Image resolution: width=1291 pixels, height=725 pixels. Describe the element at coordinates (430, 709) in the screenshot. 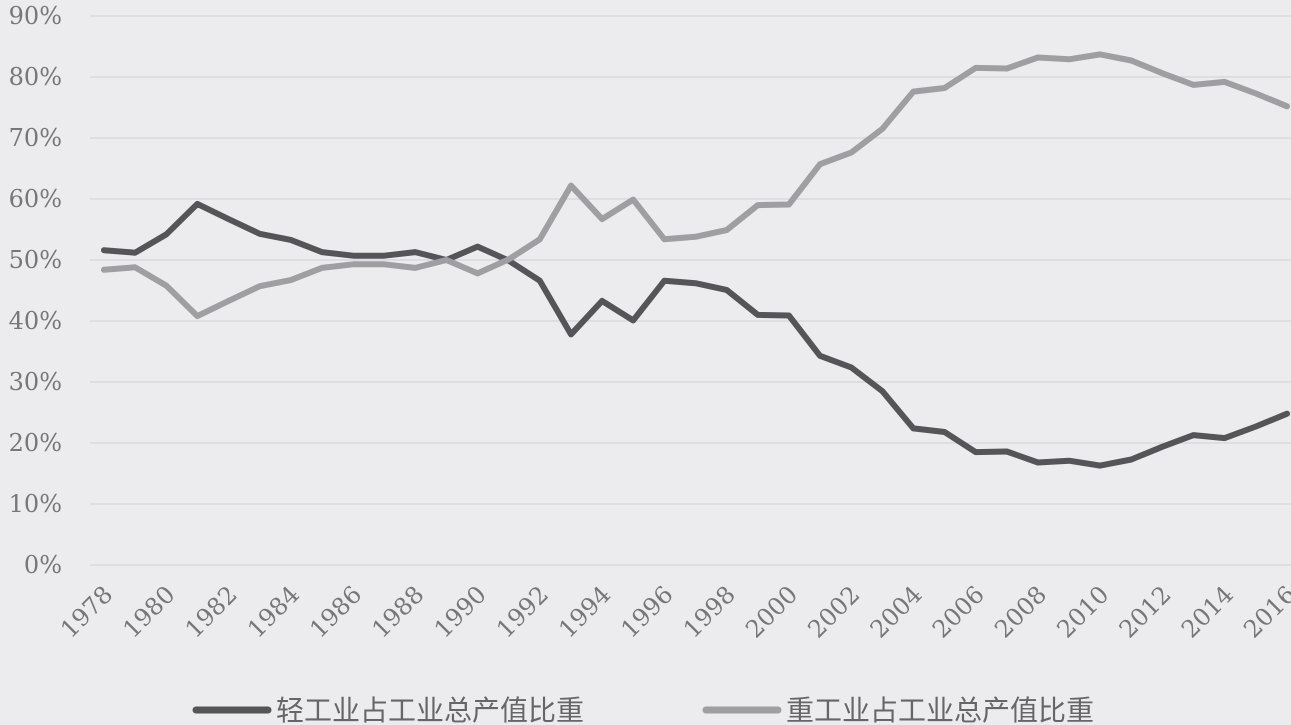

I see `legend-label: 轻工业占工业总产值比重` at that location.